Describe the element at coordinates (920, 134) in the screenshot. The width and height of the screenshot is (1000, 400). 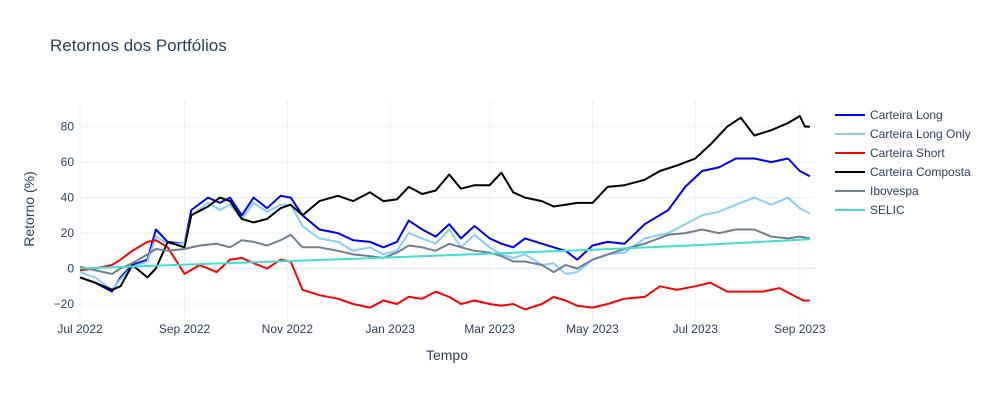
I see `legend-label: Carteira Long Only` at that location.